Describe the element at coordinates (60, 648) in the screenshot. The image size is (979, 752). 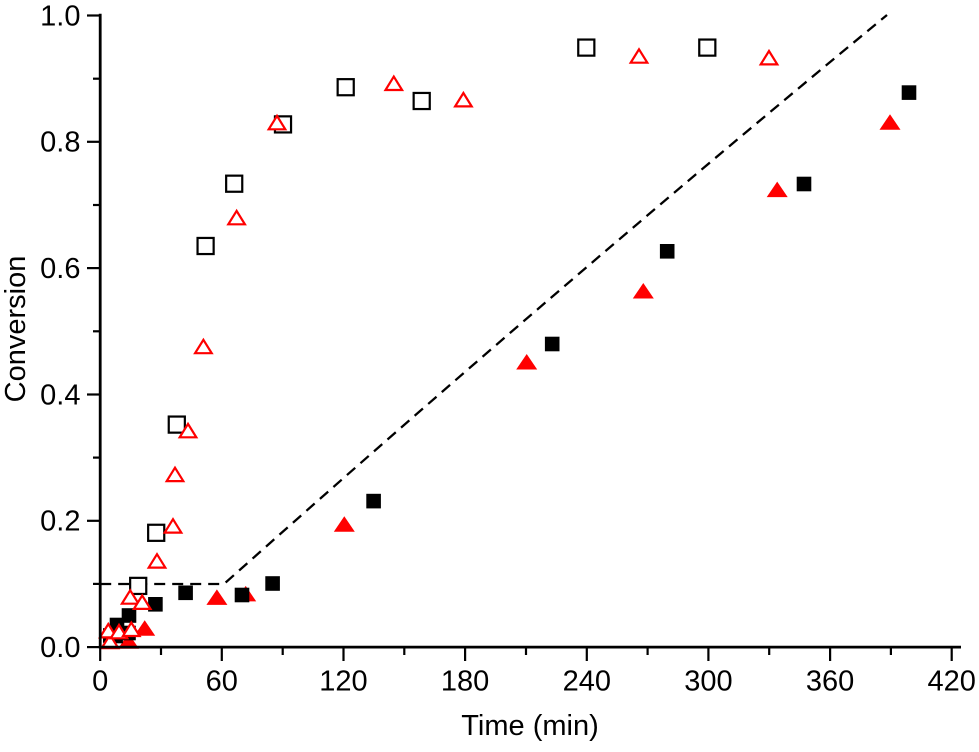
I see `svg-text: 0.0` at that location.